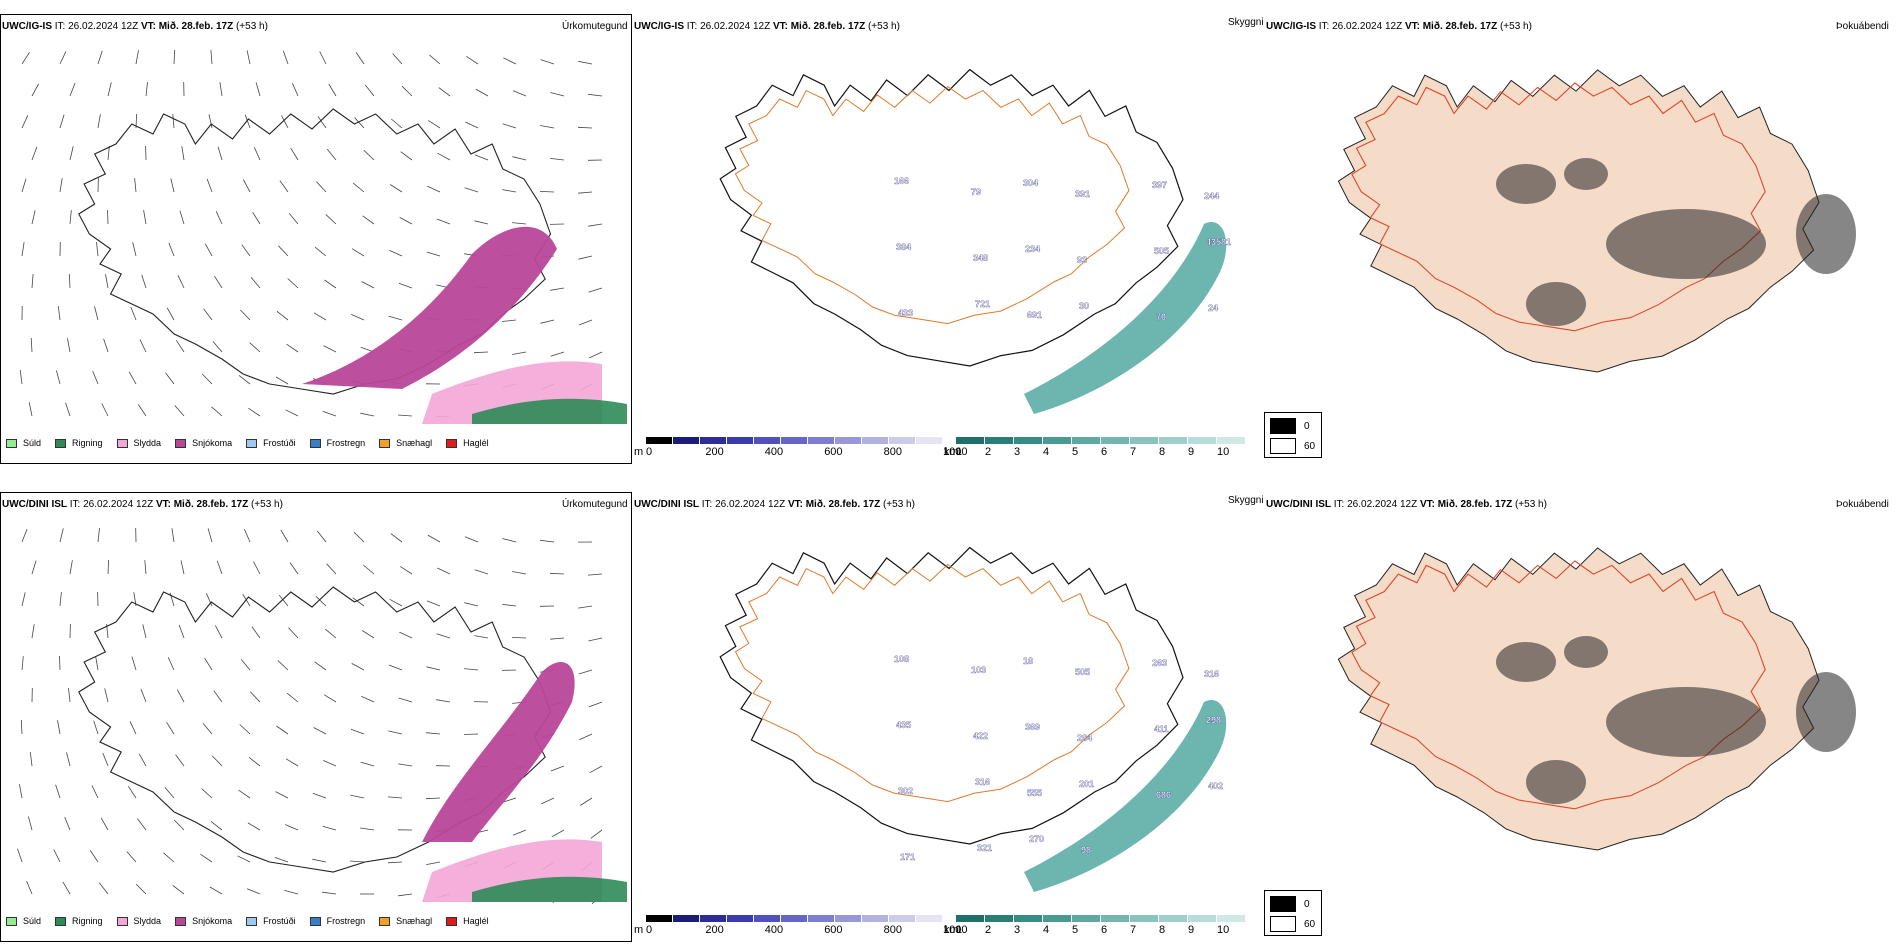 This screenshot has height=950, width=1900. I want to click on legend-label: Rigning, so click(87, 443).